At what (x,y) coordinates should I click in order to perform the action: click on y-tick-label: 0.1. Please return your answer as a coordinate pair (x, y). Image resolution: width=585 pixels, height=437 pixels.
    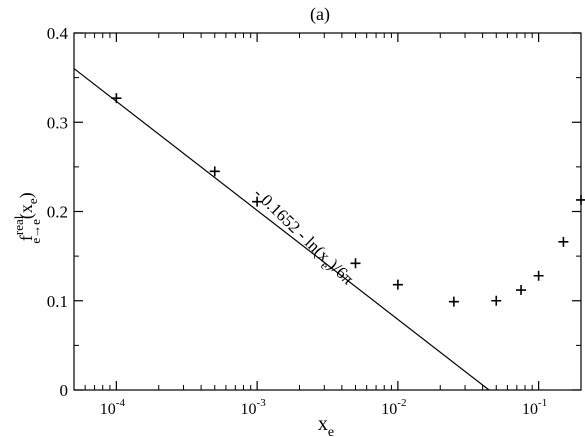
    Looking at the image, I should click on (57, 301).